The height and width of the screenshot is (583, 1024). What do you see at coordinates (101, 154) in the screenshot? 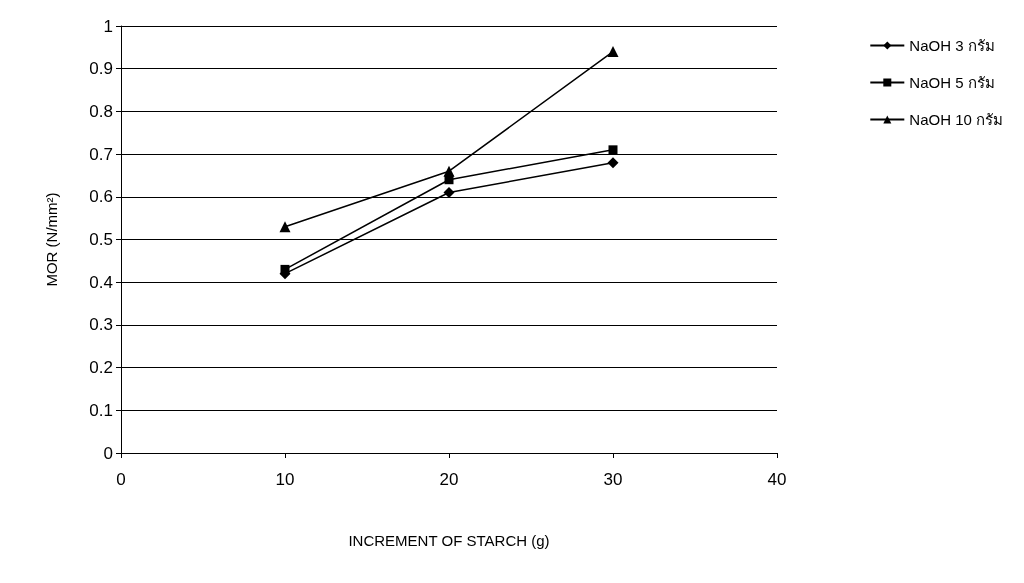
I see `y-tick-label: 0.7` at bounding box center [101, 154].